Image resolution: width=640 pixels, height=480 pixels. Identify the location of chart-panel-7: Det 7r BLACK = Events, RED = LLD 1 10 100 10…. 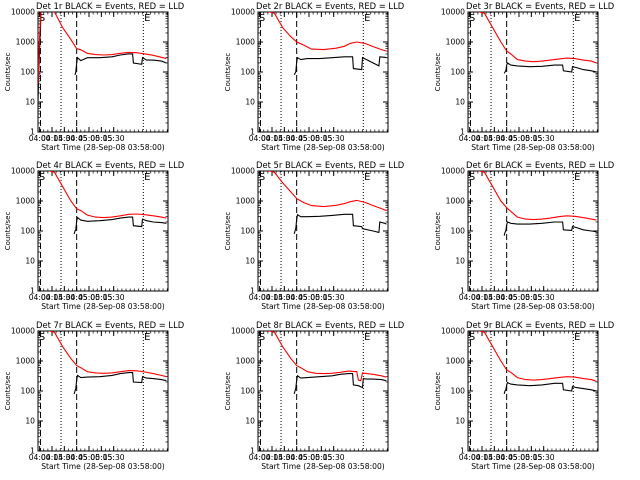
(94, 395).